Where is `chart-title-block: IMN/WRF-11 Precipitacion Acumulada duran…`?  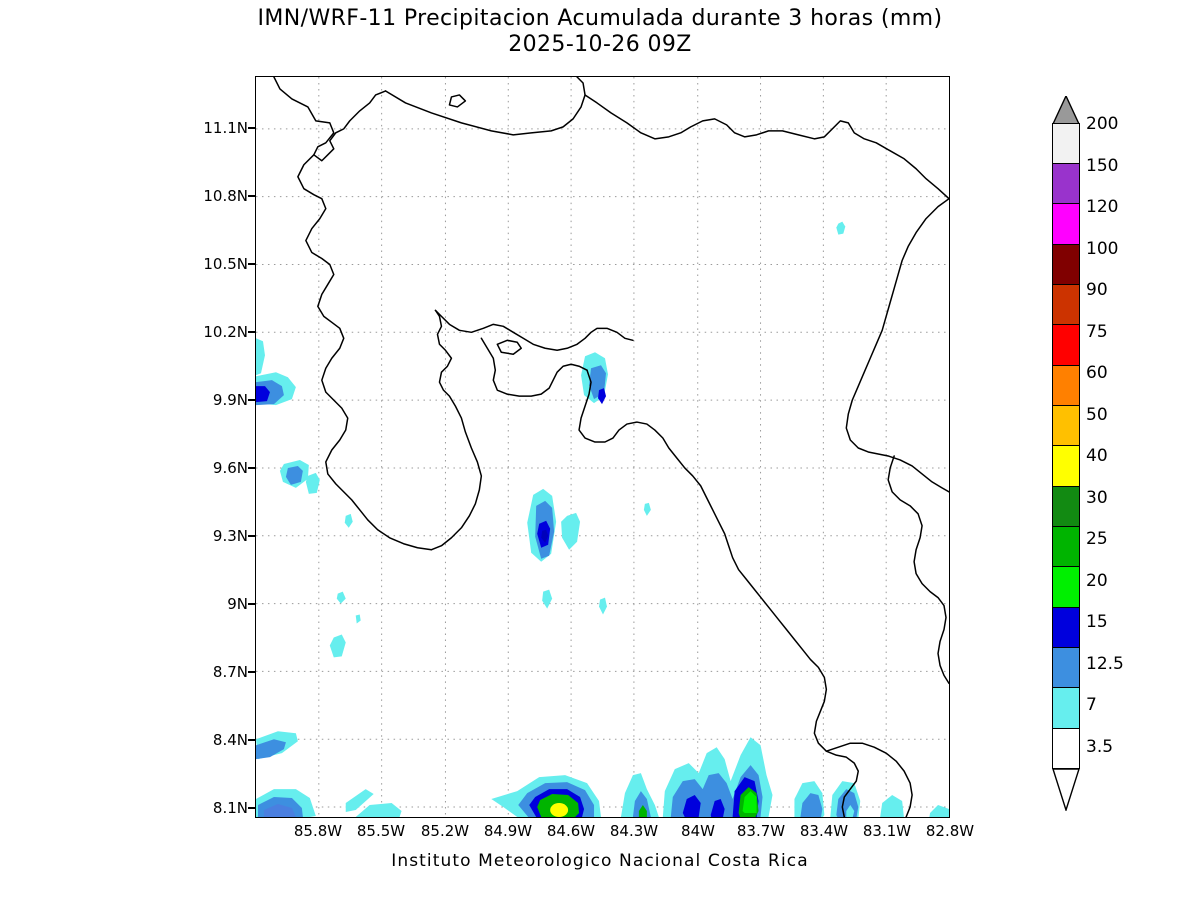 chart-title-block: IMN/WRF-11 Precipitacion Acumulada duran… is located at coordinates (600, 32).